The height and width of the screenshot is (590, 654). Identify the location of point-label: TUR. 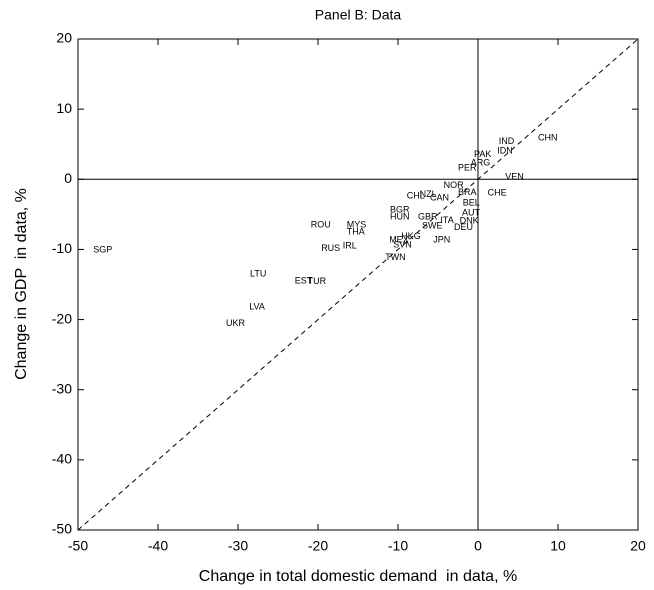
(317, 281).